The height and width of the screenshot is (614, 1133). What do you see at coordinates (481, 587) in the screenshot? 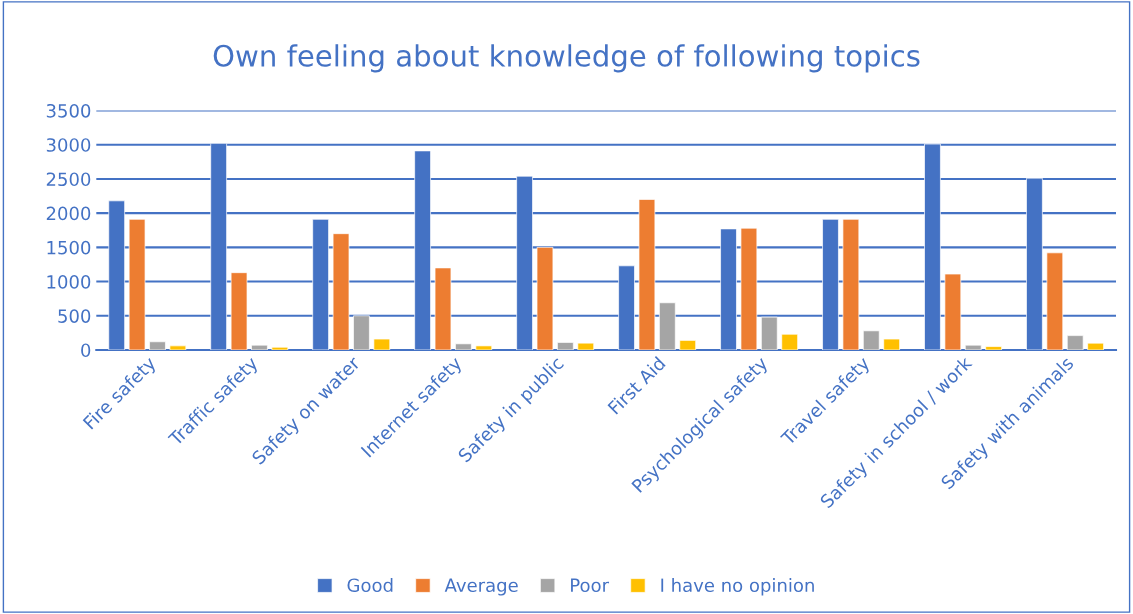
I see `legend-label: Average` at bounding box center [481, 587].